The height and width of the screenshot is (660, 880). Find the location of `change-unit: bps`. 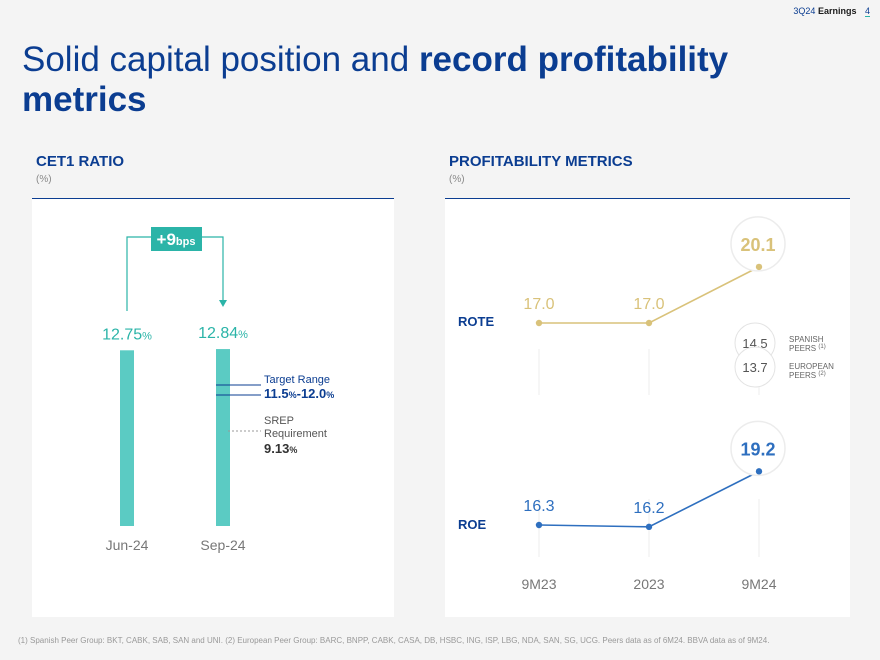

change-unit: bps is located at coordinates (186, 242).